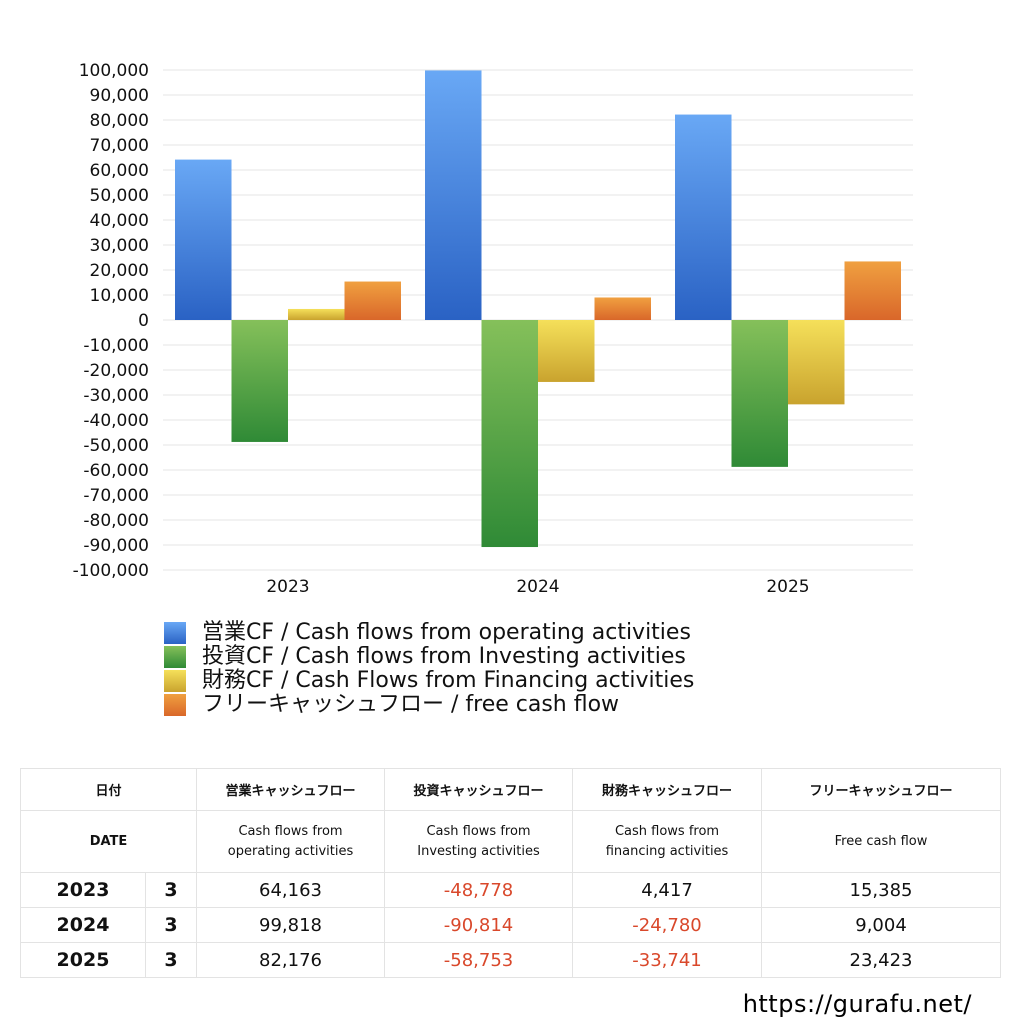 This screenshot has width=1024, height=1024. What do you see at coordinates (119, 146) in the screenshot?
I see `y-tick-label: 70,000` at bounding box center [119, 146].